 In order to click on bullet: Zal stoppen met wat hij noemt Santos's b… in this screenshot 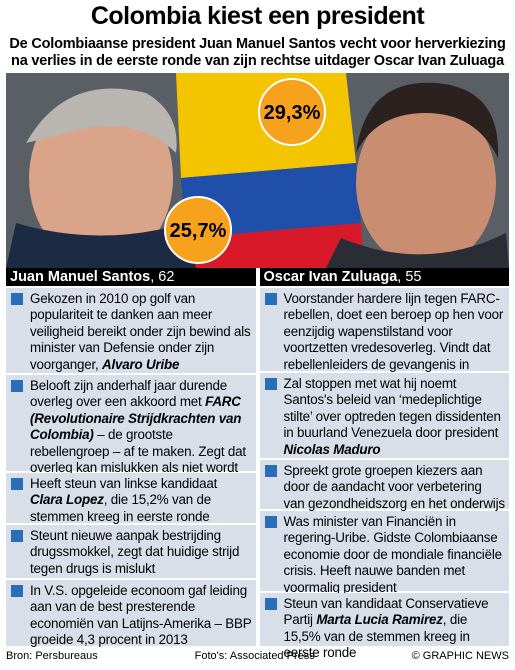, I will do `click(384, 415)`.